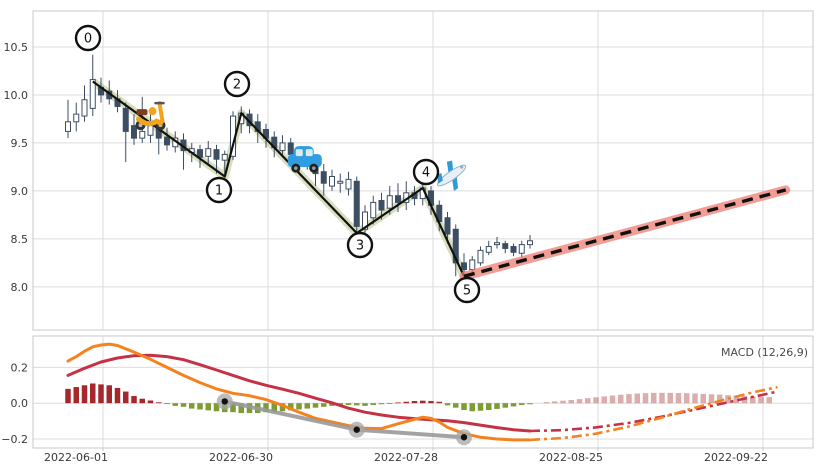 The image size is (822, 471). Describe the element at coordinates (20, 403) in the screenshot. I see `macd-ytick-label: 0.0` at that location.